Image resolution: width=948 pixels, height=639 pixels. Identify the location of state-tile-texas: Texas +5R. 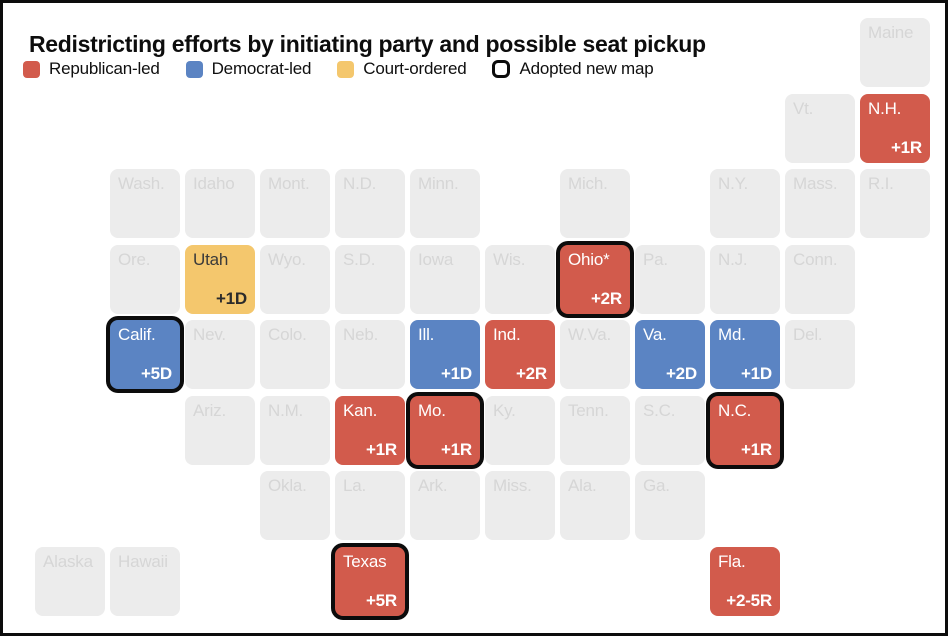
(370, 581).